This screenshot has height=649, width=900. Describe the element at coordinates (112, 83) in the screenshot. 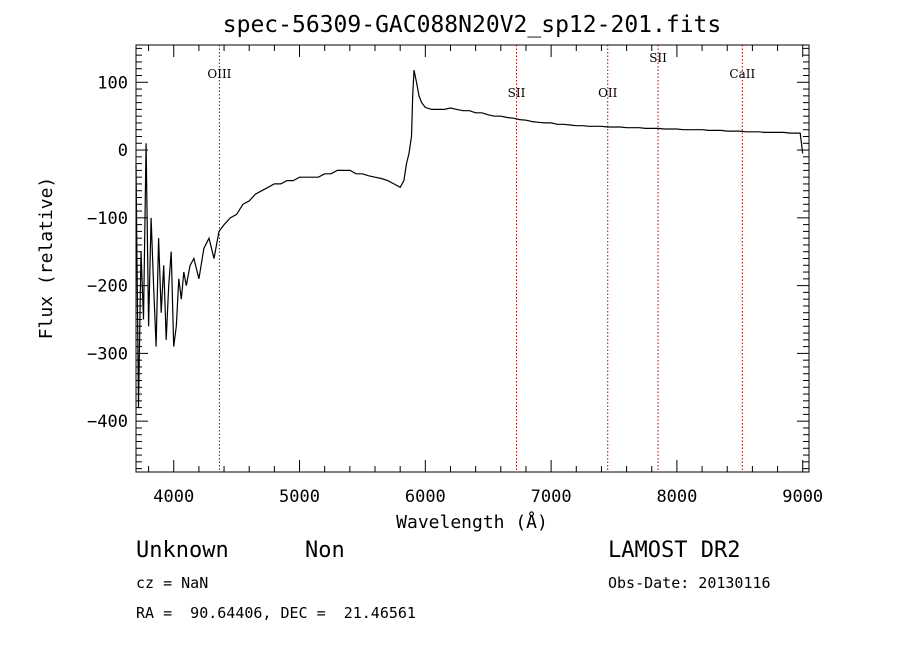

I see `y-tick-label: 100` at that location.